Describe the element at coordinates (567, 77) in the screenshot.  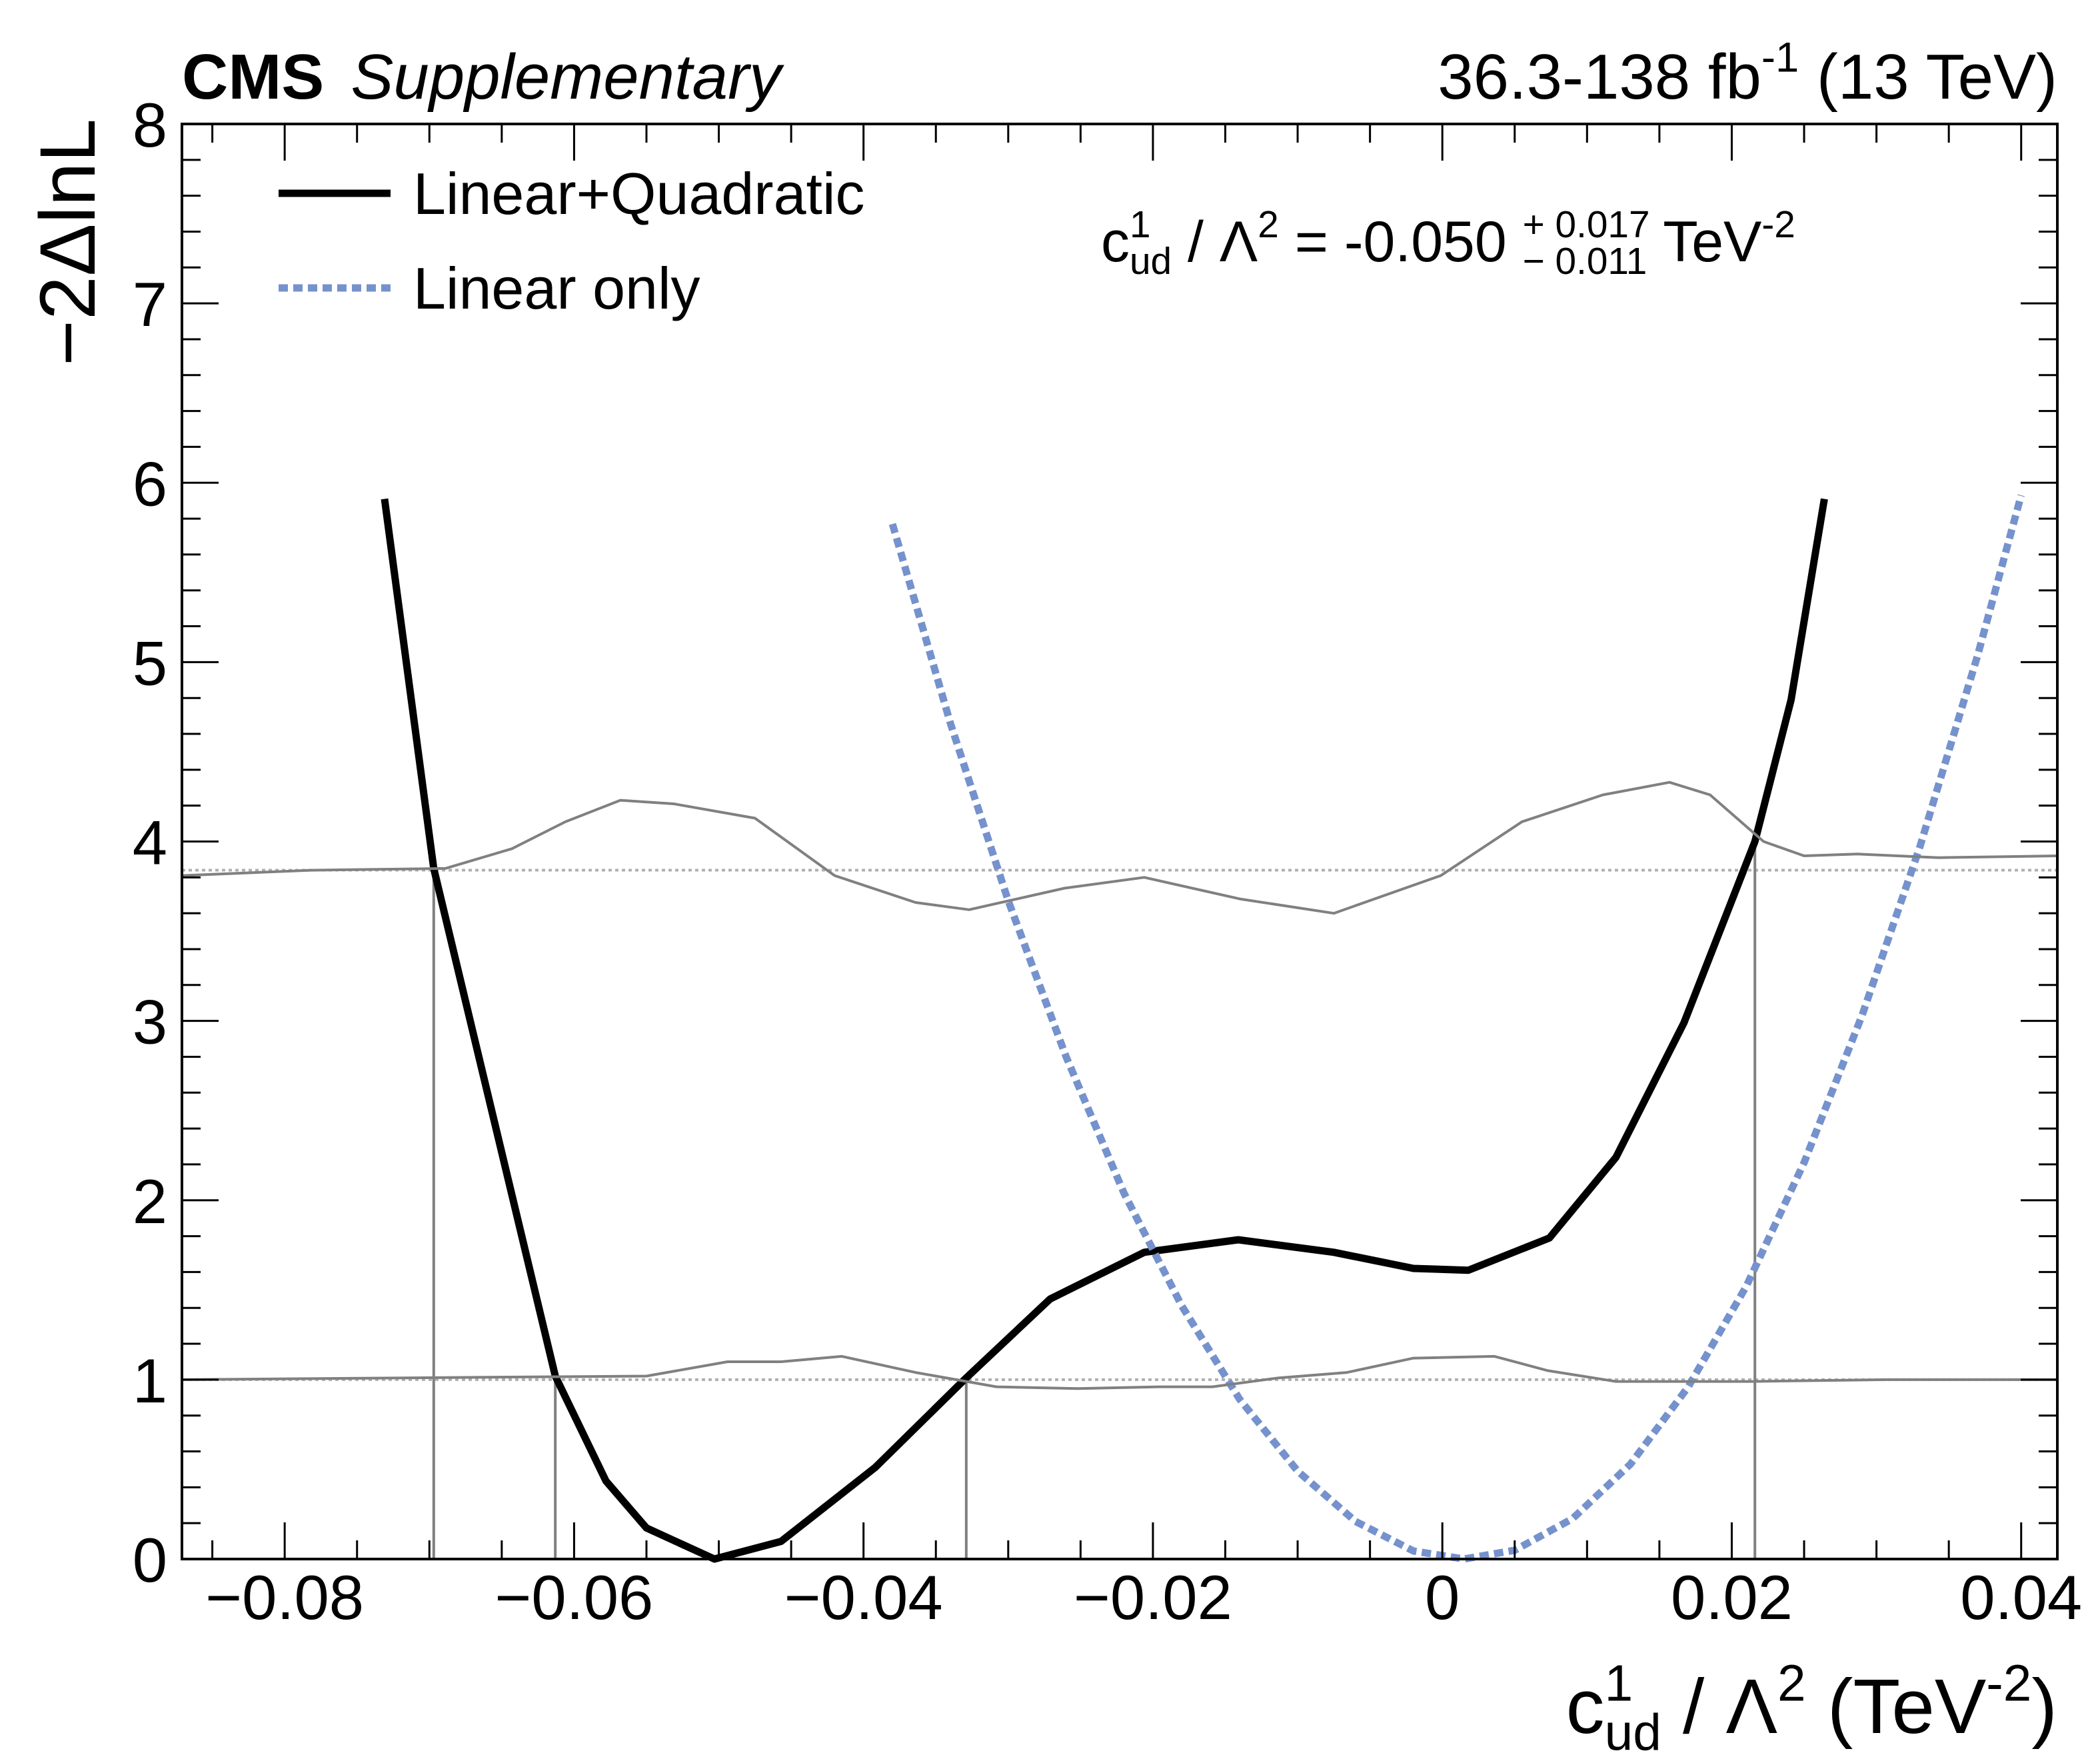
I see `chart-subtitle: Supplementary` at that location.